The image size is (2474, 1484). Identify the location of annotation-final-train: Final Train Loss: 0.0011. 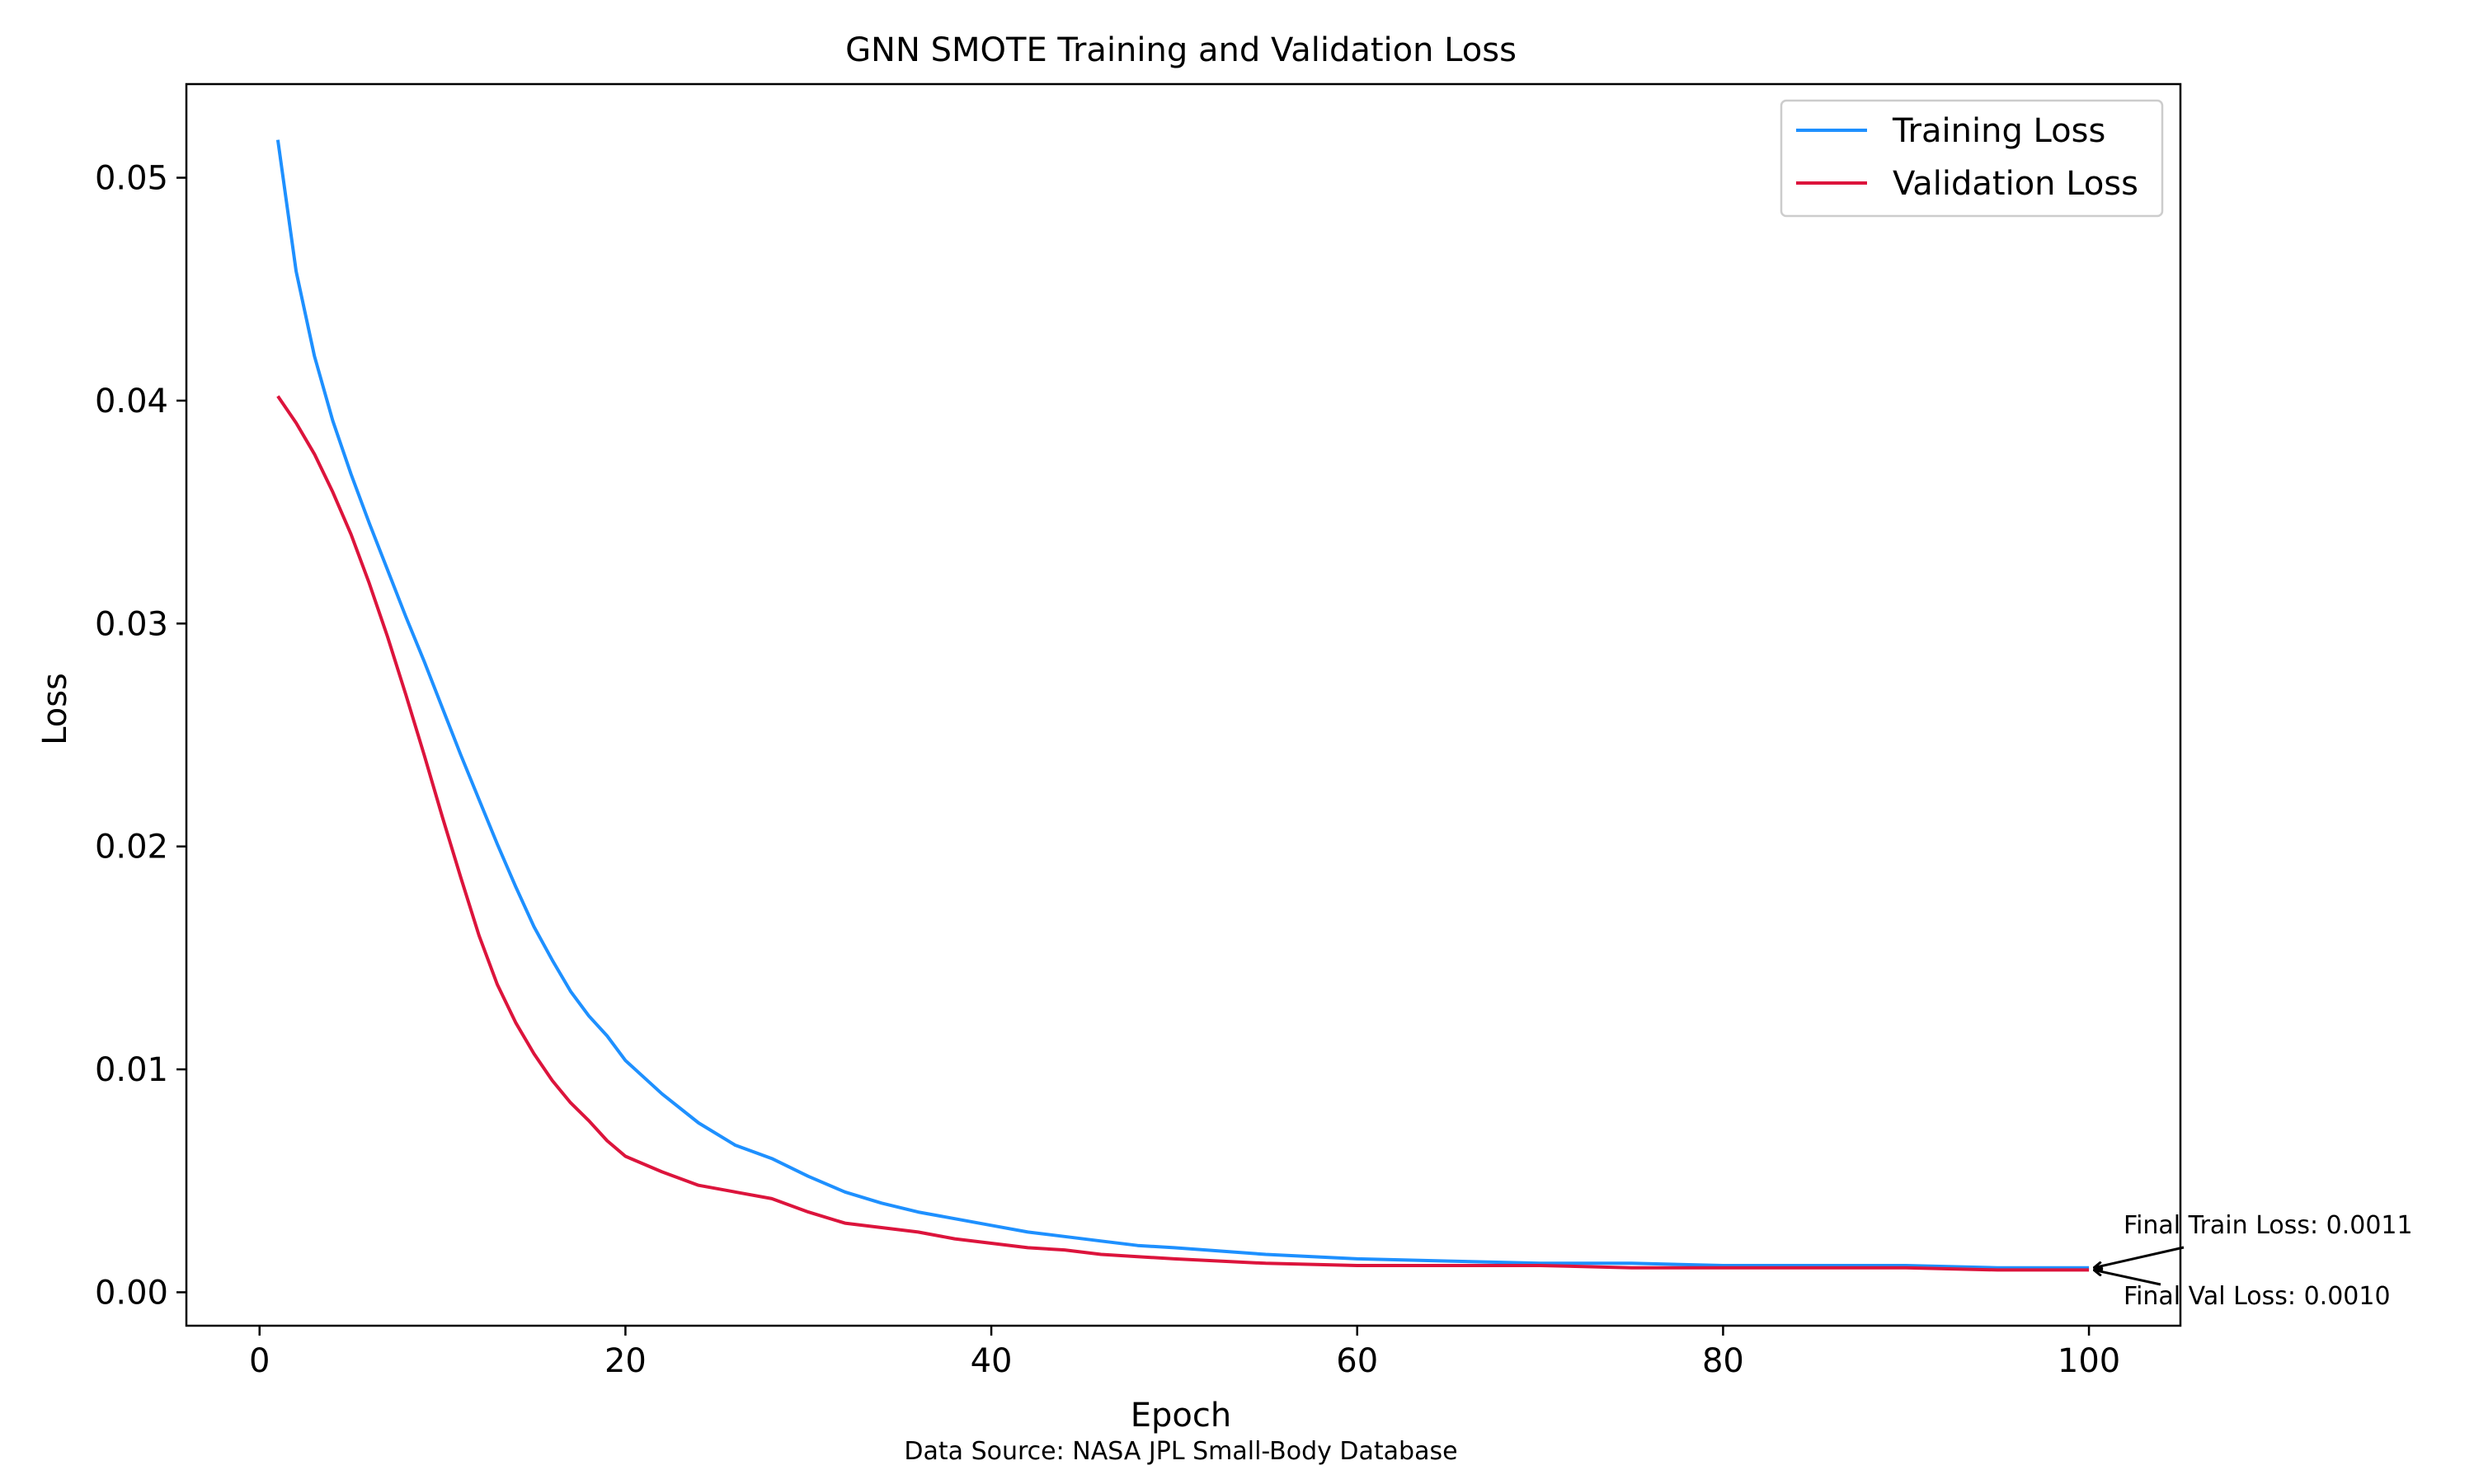
(2253, 1239).